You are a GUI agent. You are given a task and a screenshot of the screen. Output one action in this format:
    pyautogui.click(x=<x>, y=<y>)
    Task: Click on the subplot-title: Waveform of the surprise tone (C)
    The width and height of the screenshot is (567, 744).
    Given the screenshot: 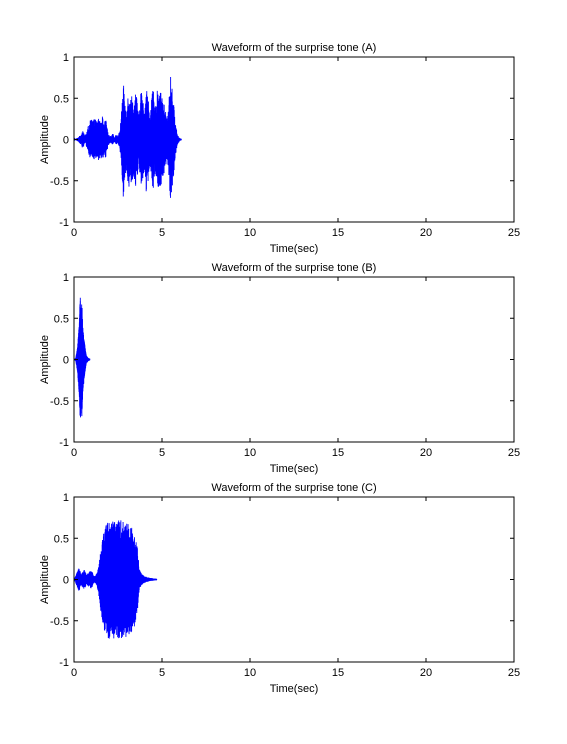 What is the action you would take?
    pyautogui.click(x=293, y=488)
    